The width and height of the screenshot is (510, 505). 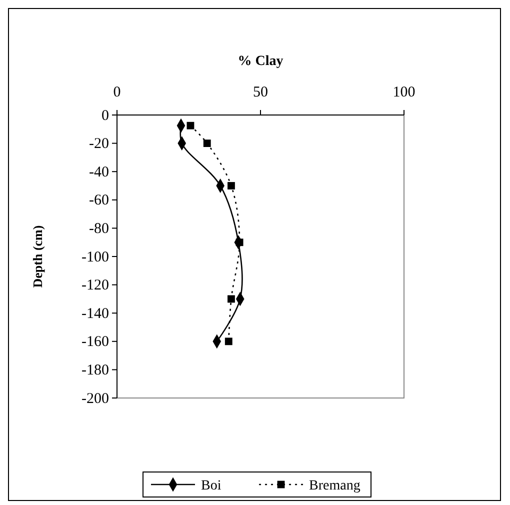 What do you see at coordinates (261, 61) in the screenshot?
I see `chart-title: % Clay` at bounding box center [261, 61].